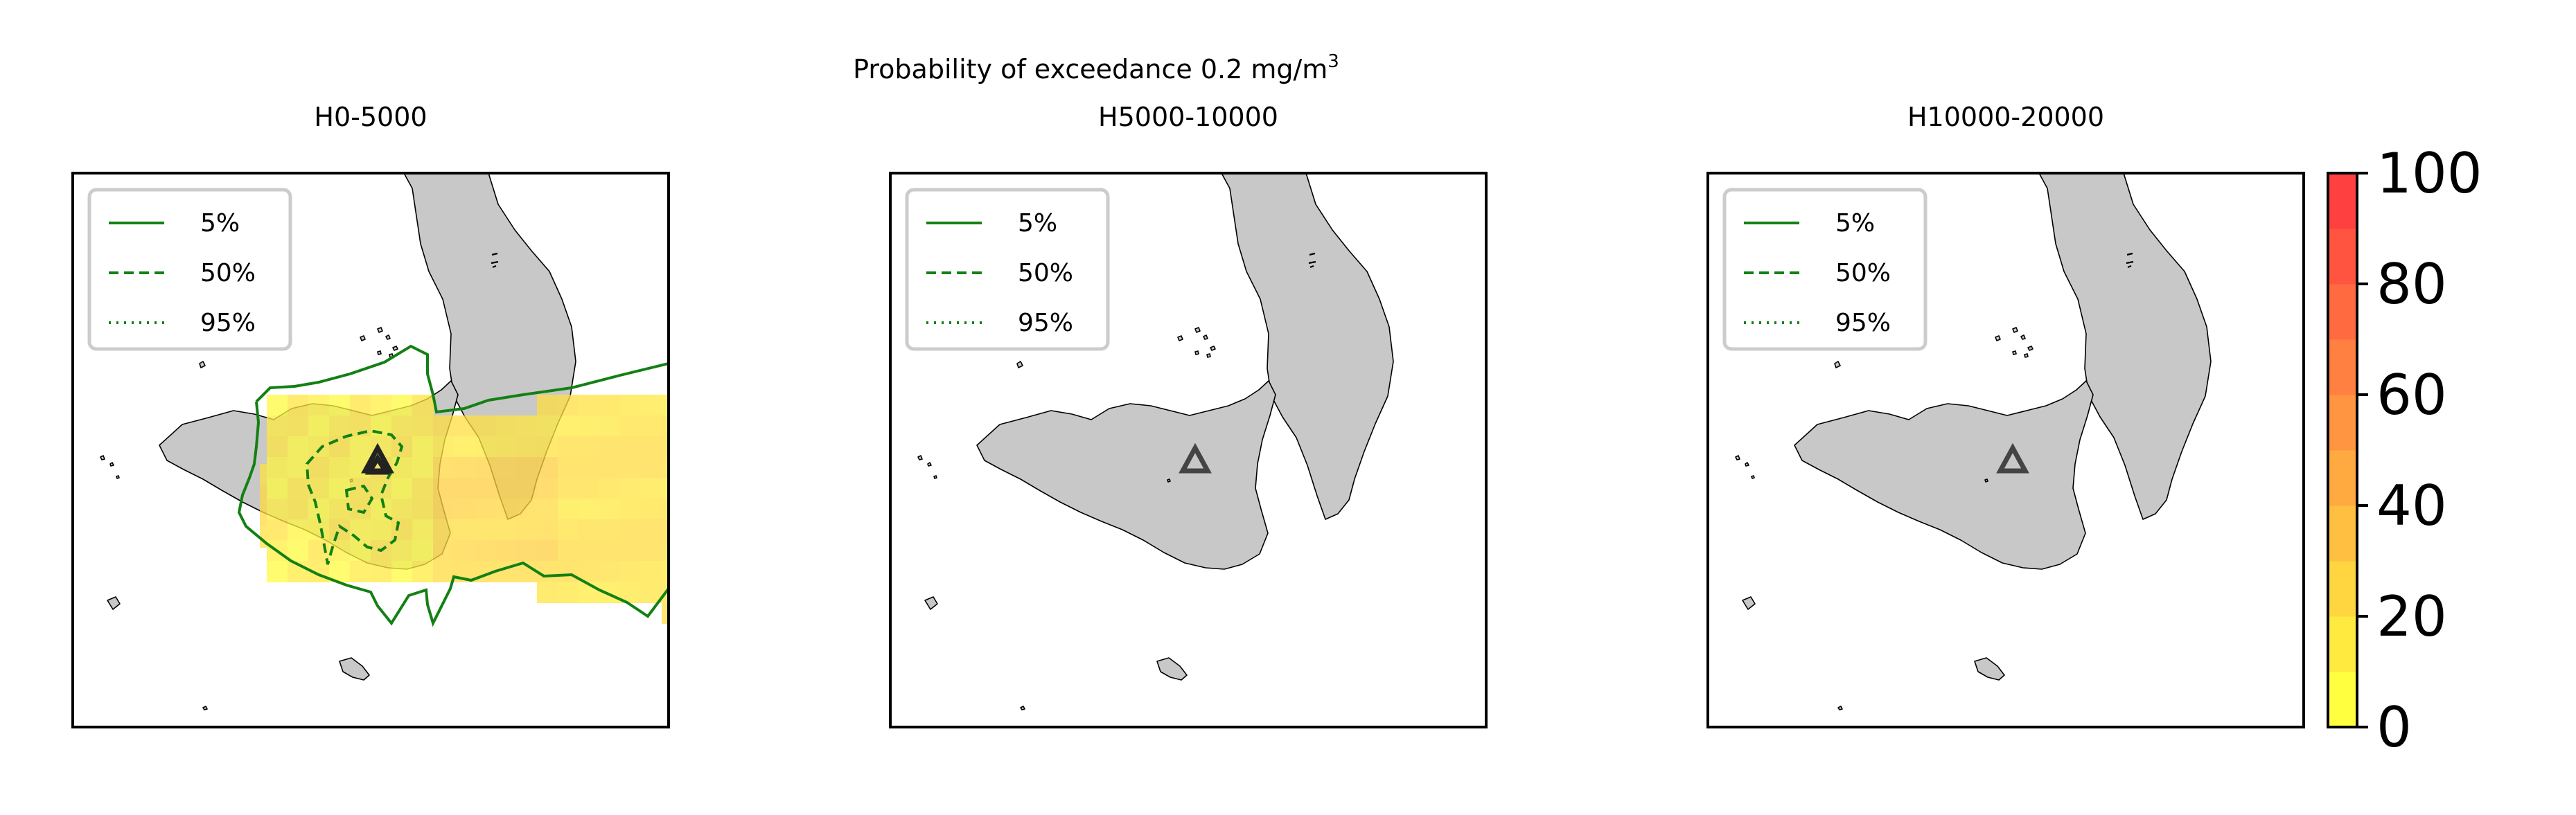 This screenshot has height=815, width=2576. I want to click on panel-title: H10000-20000, so click(2006, 117).